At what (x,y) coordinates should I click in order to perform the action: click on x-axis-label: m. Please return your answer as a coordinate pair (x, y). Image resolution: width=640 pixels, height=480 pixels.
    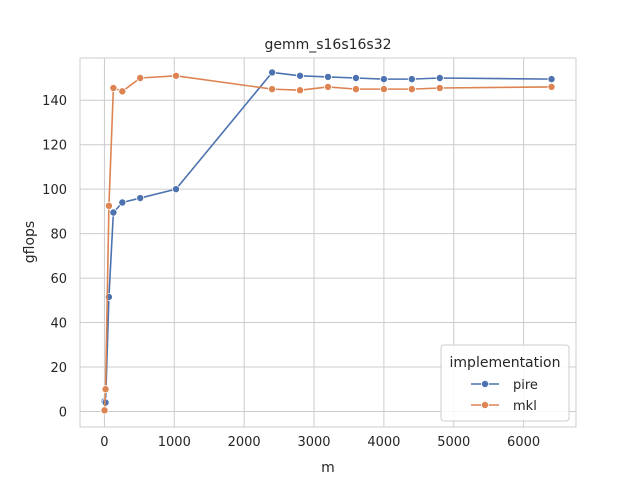
    Looking at the image, I should click on (328, 468).